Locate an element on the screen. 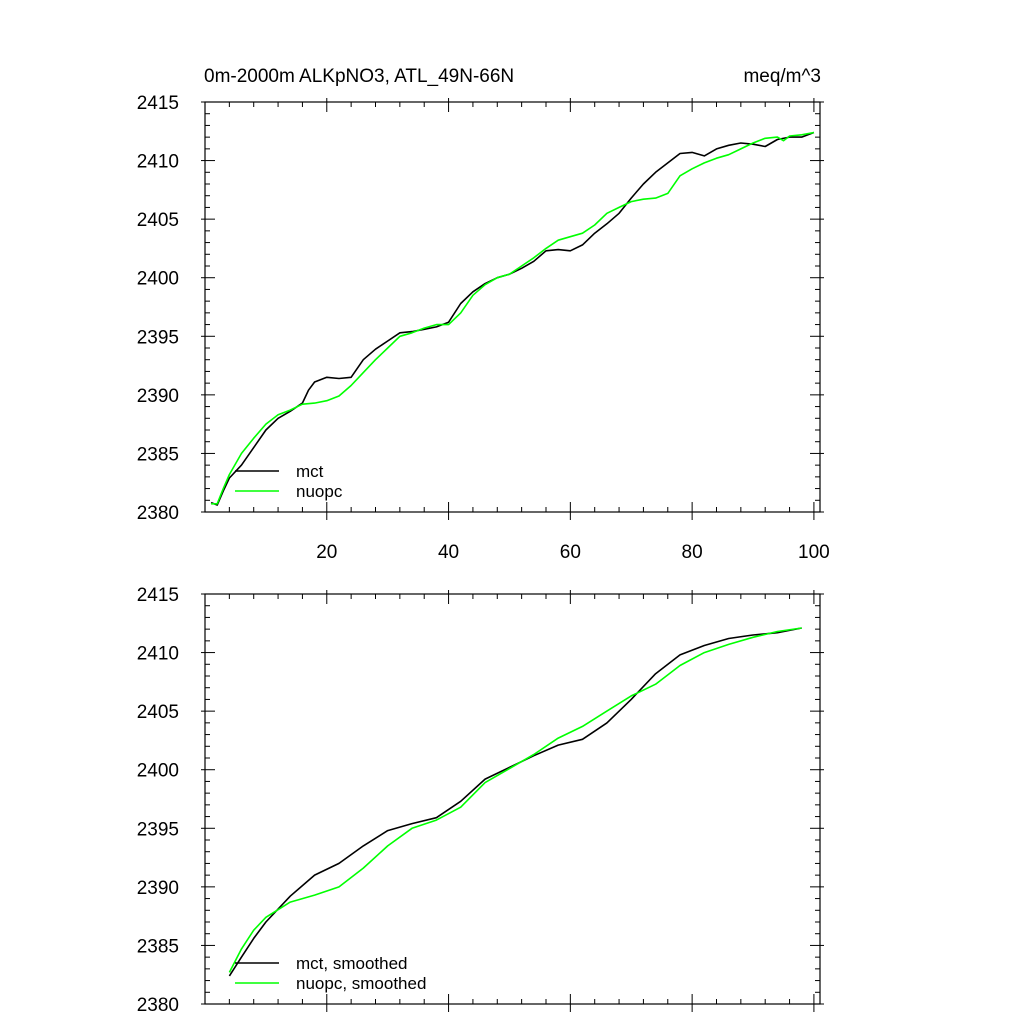  legend-label: nuopc is located at coordinates (319, 491).